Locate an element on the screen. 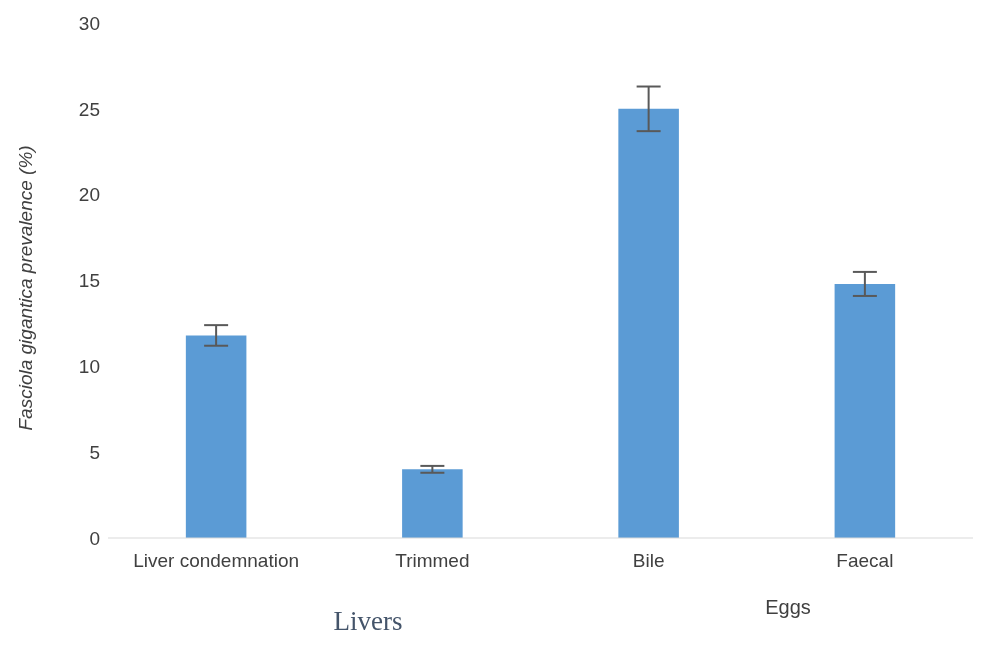 This screenshot has height=649, width=1001. x-tick-label: Trimmed is located at coordinates (432, 561).